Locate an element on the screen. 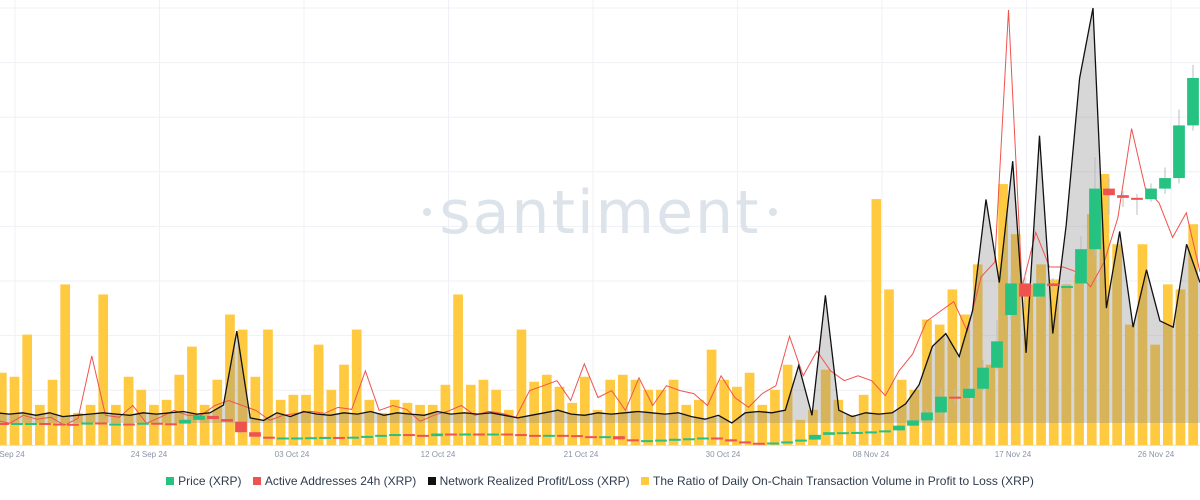 Image resolution: width=1200 pixels, height=500 pixels. legend-item-realized-pl: Network Realized Profit/Loss (XRP) is located at coordinates (528, 481).